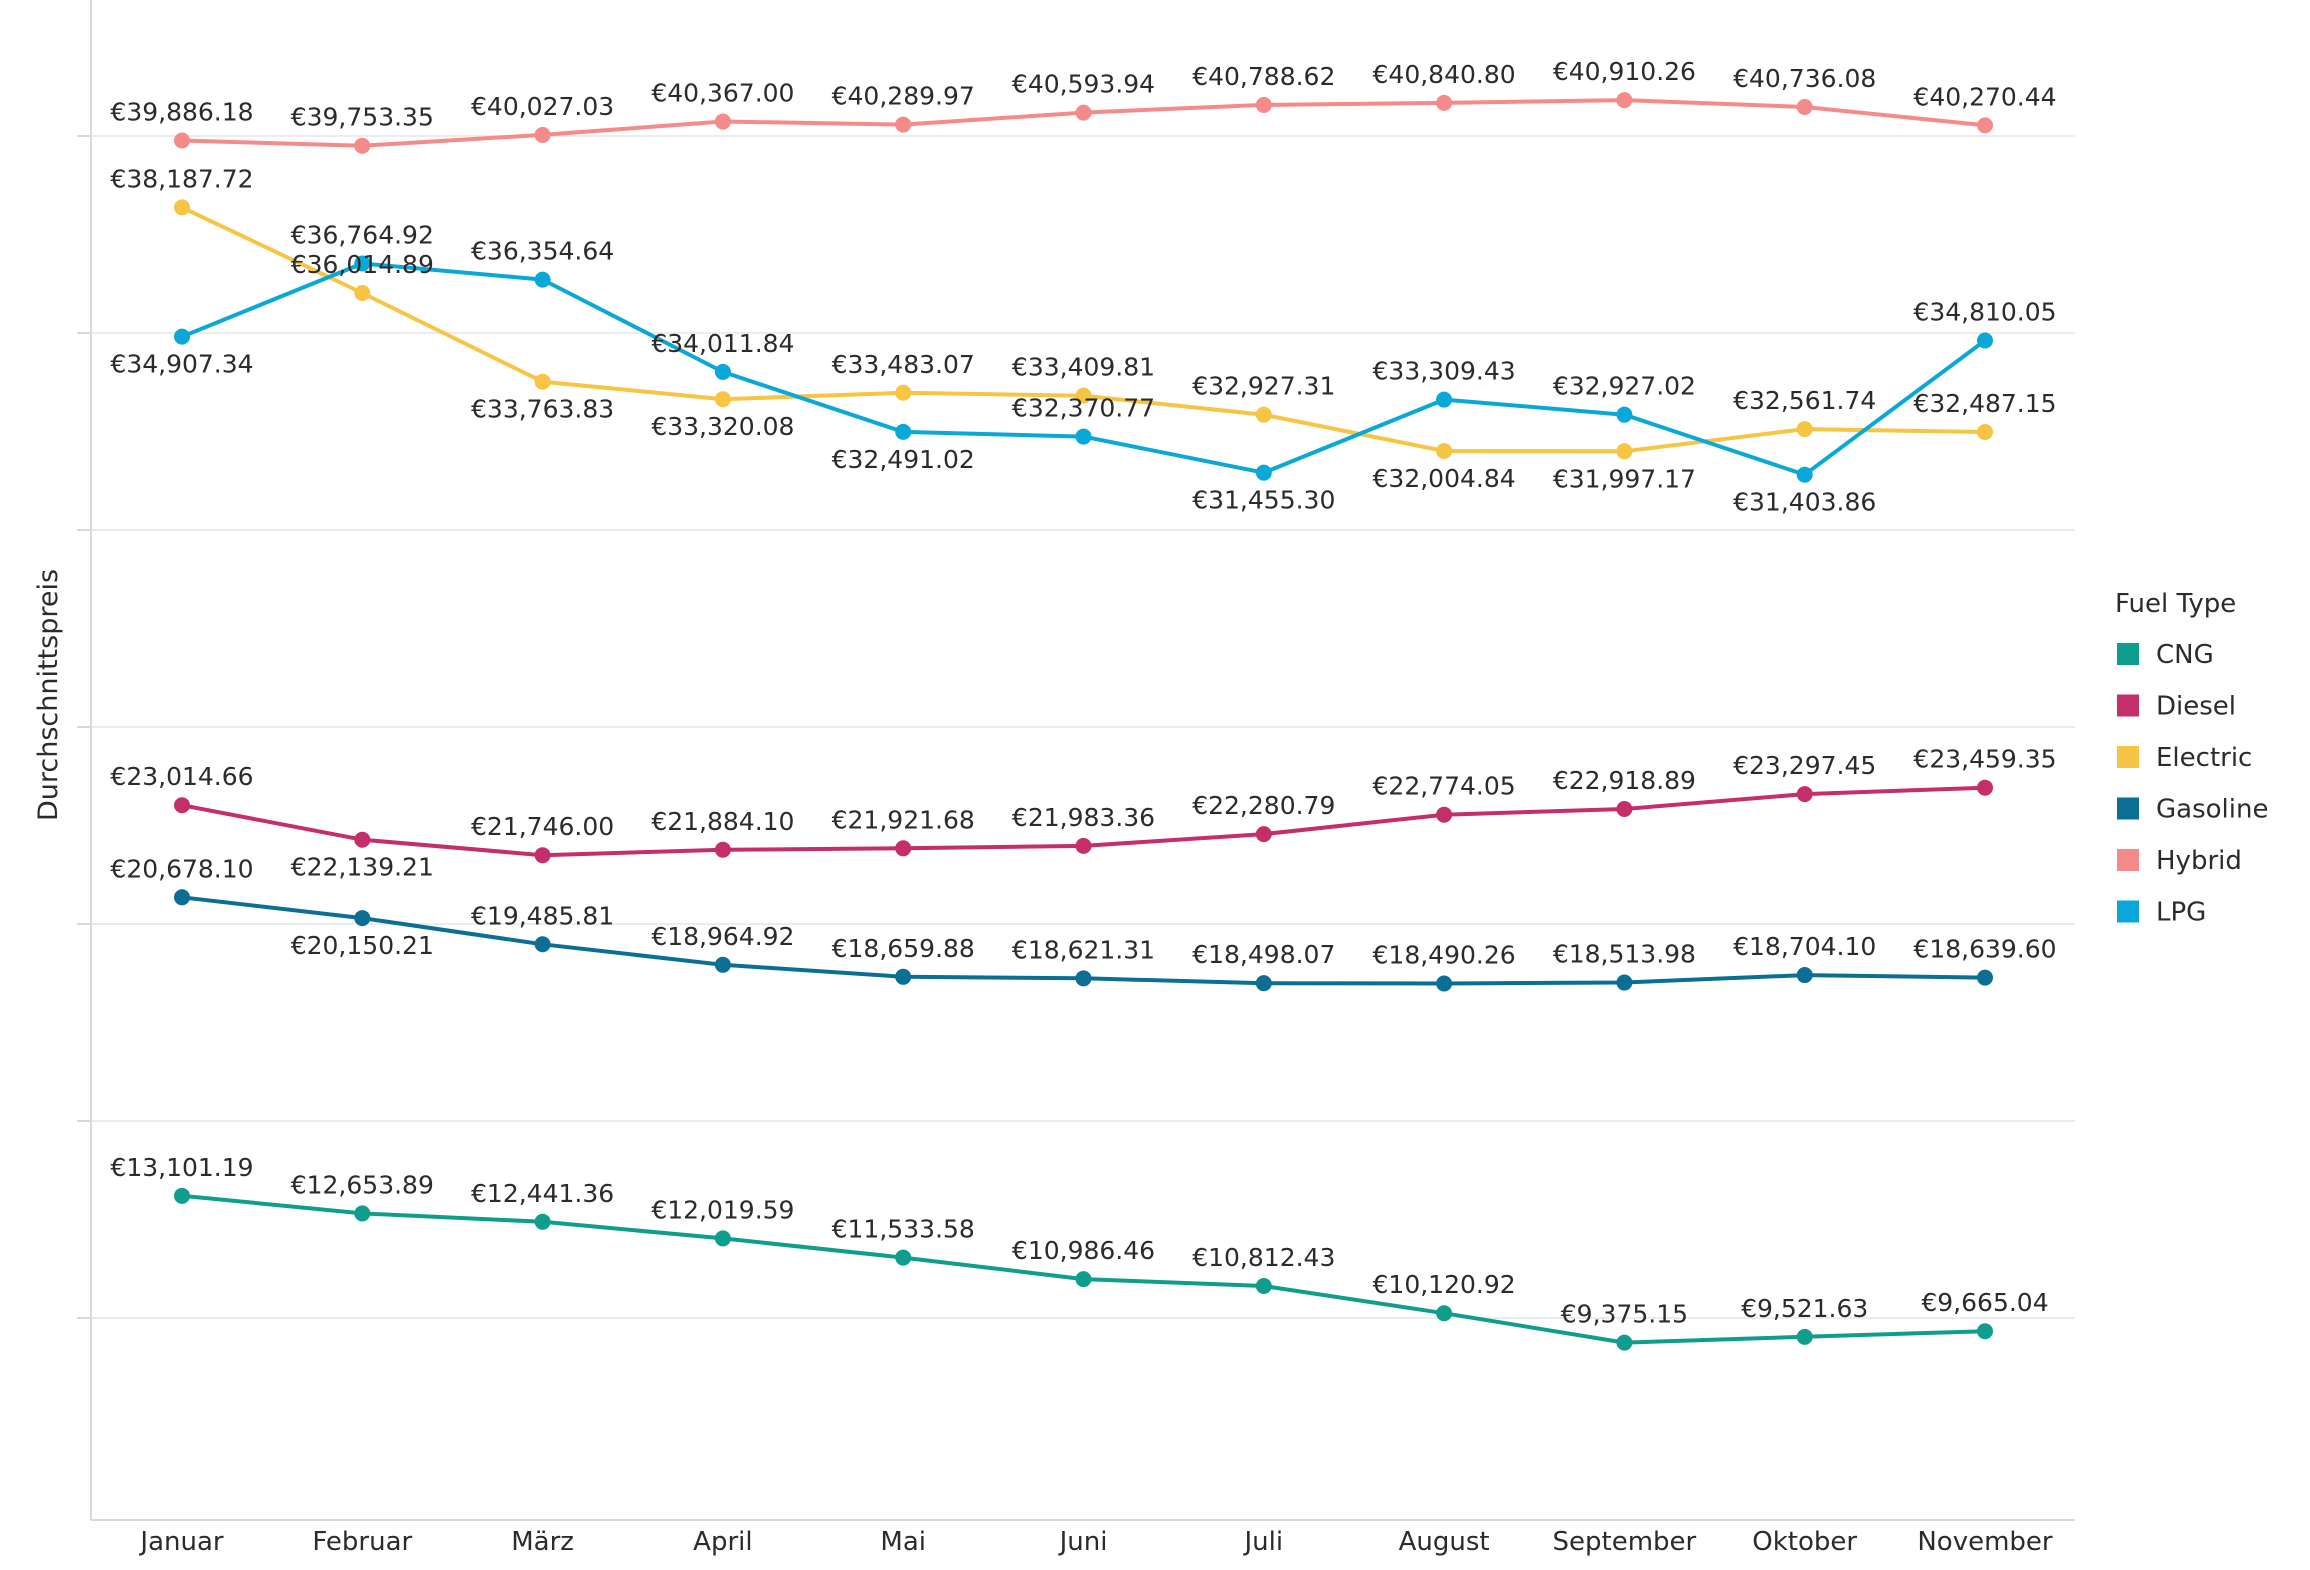  I want to click on legend-label-electric: Electric, so click(2204, 758).